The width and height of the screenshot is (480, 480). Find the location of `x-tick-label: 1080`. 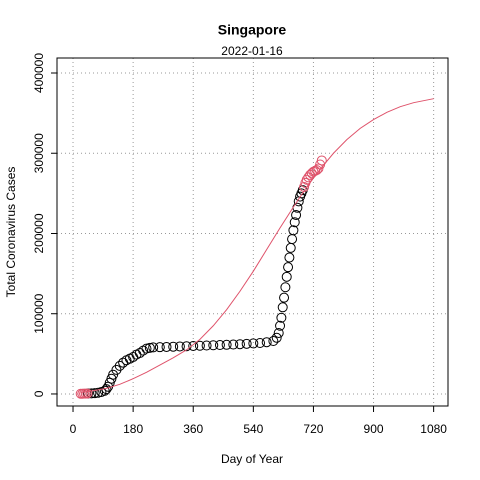

x-tick-label: 1080 is located at coordinates (433, 429).